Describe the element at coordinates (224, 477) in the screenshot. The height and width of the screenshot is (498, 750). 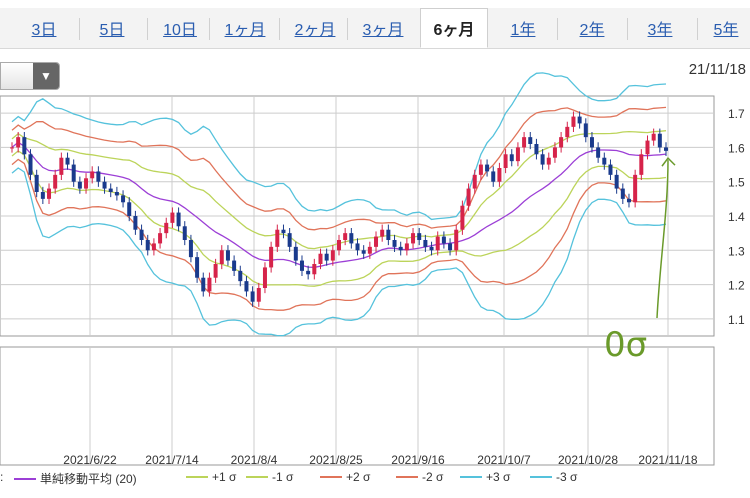
I see `legend-label: +1 σ` at that location.